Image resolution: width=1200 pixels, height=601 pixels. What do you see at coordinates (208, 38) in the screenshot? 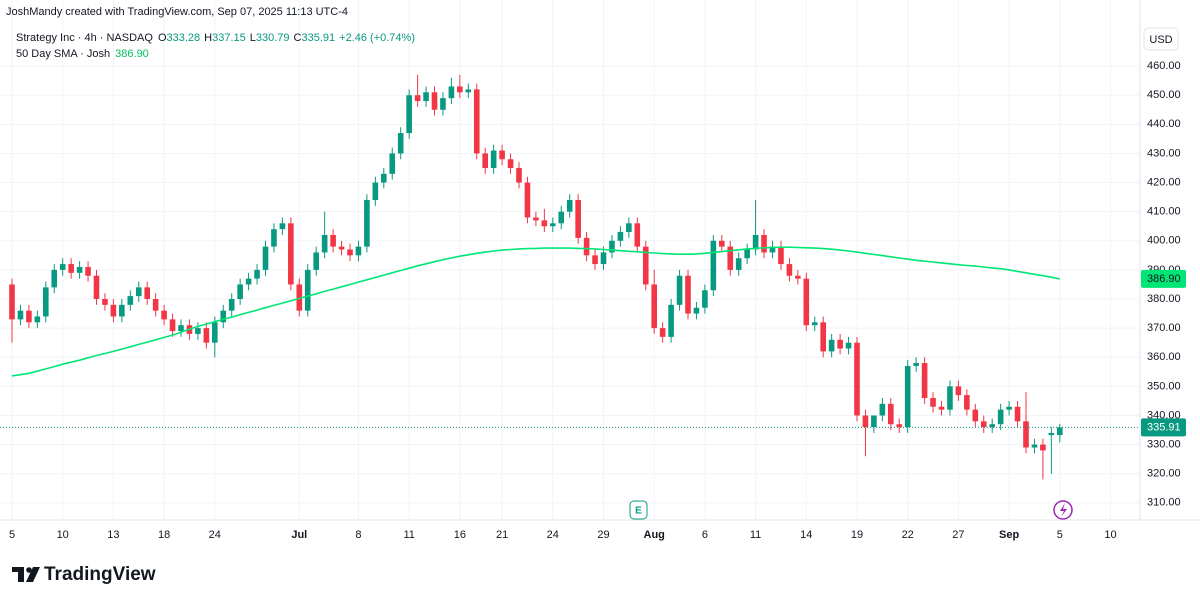
I see `ohlc-letter: H` at bounding box center [208, 38].